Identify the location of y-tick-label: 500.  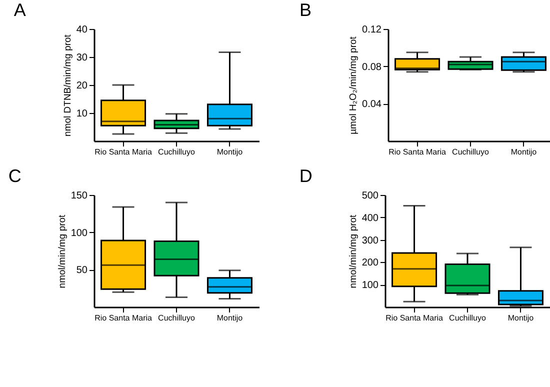
(370, 196).